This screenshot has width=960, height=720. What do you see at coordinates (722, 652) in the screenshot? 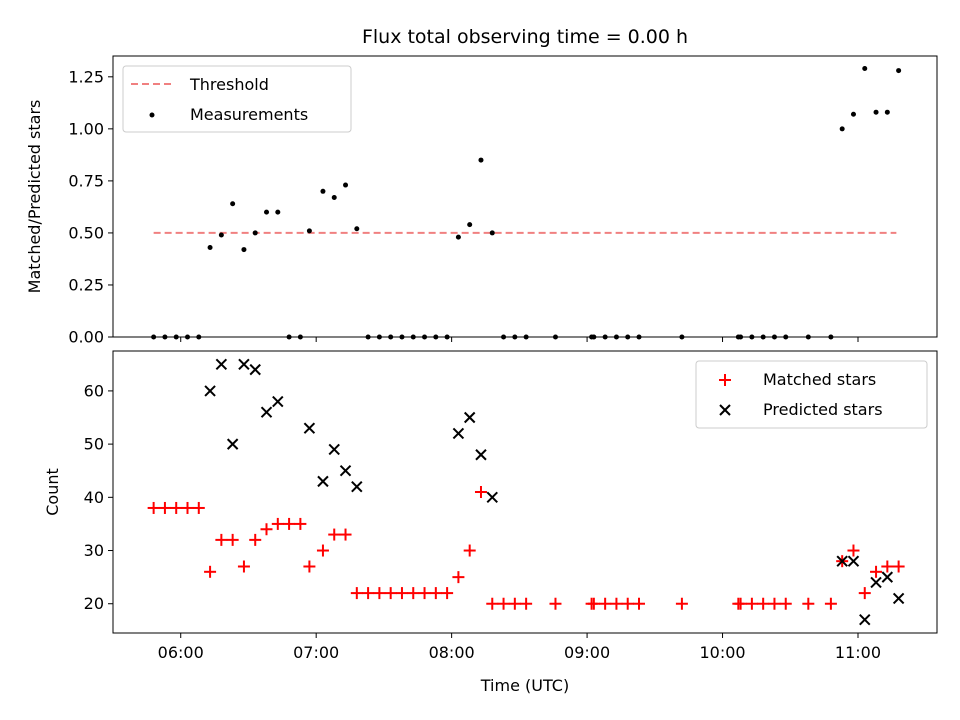
I see `bottom-x-tick-label: 10:00` at bounding box center [722, 652].